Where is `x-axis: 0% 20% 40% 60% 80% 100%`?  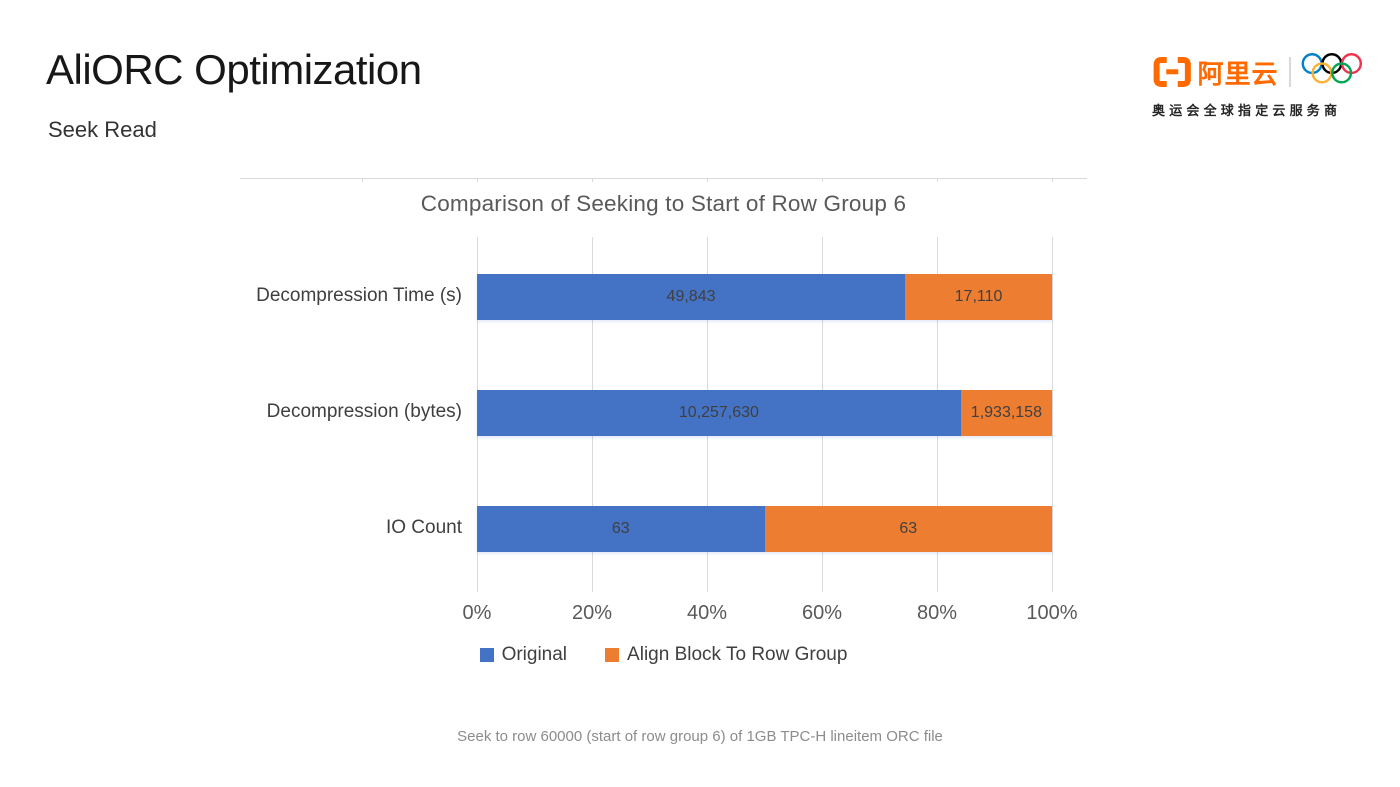
x-axis: 0% 20% 40% 60% 80% 100% is located at coordinates (770, 616).